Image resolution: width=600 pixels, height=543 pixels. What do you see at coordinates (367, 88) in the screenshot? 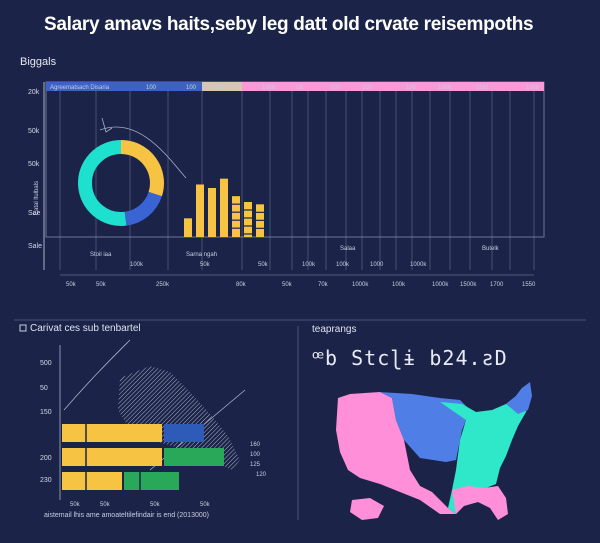
I see `header-tick-6: 100` at bounding box center [367, 88].